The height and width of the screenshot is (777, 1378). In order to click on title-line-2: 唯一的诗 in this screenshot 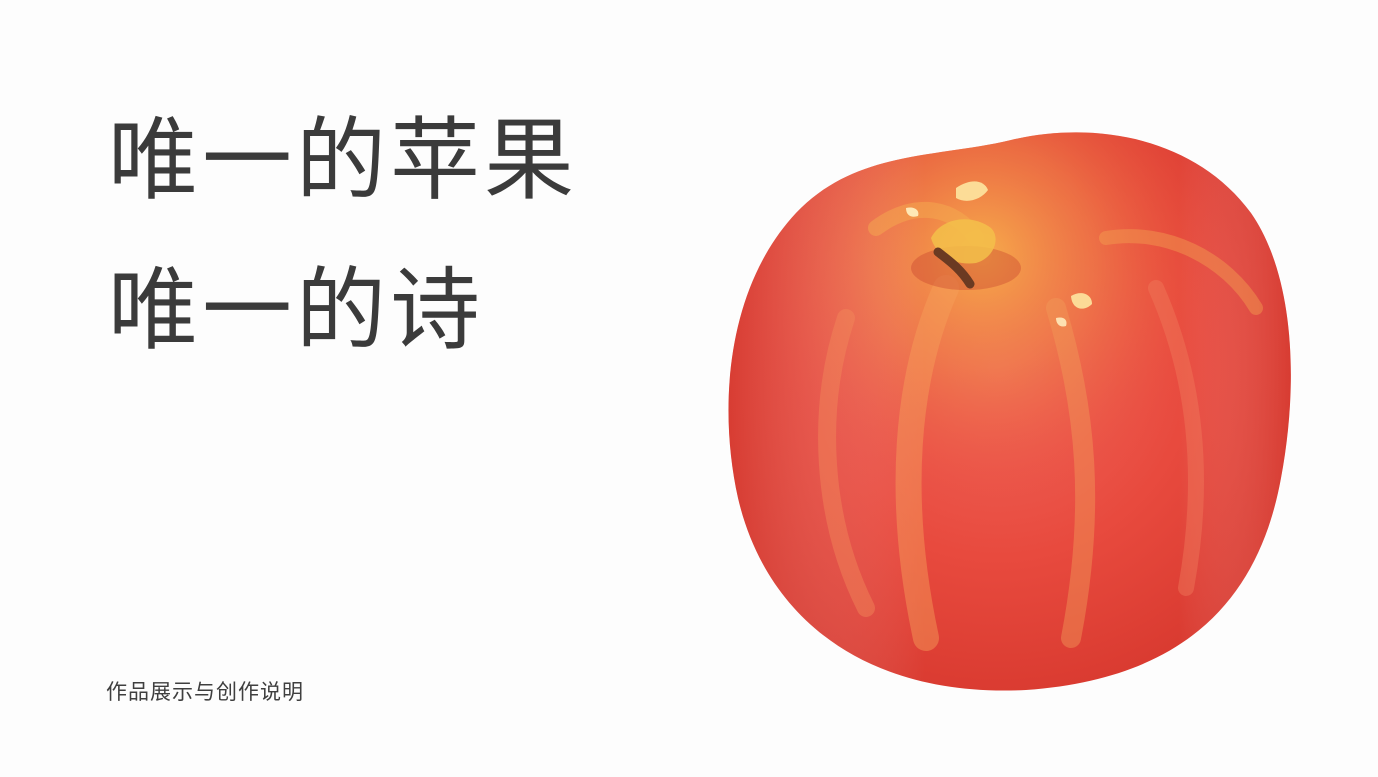, I will do `click(296, 310)`.